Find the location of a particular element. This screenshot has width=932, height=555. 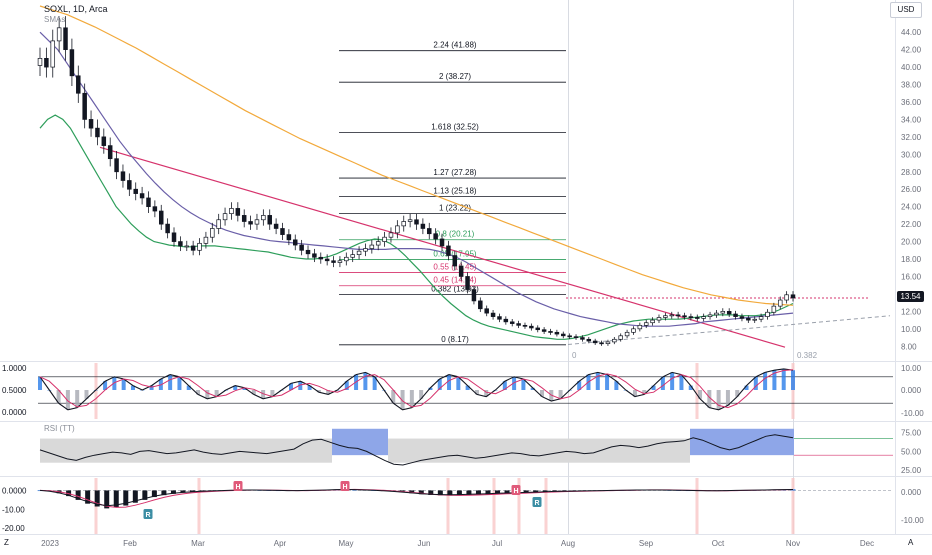

osc-right-tick: 10.00 is located at coordinates (911, 368).